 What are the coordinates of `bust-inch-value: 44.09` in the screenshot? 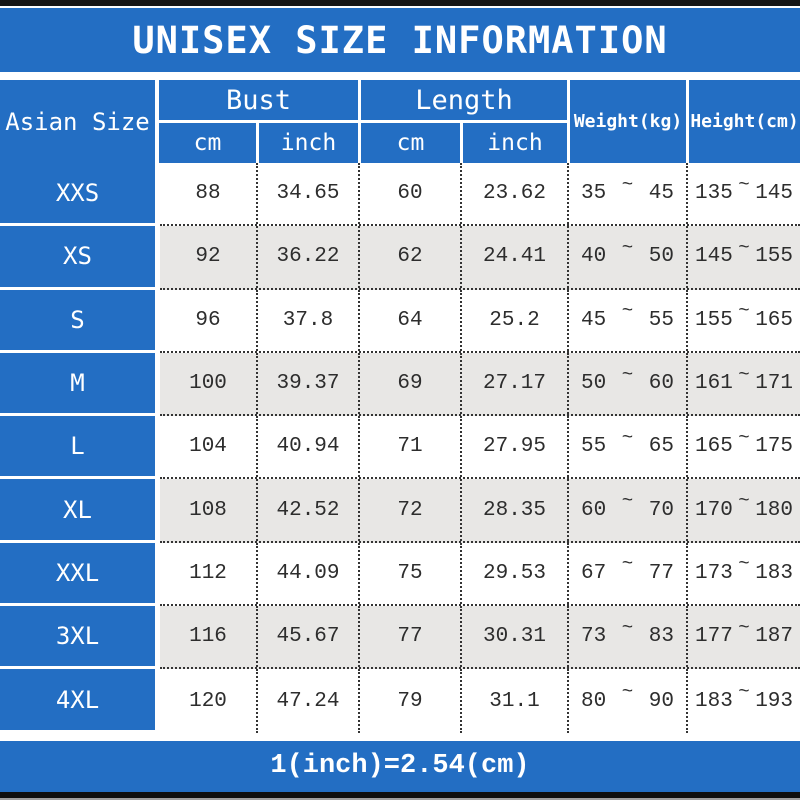 It's located at (307, 573).